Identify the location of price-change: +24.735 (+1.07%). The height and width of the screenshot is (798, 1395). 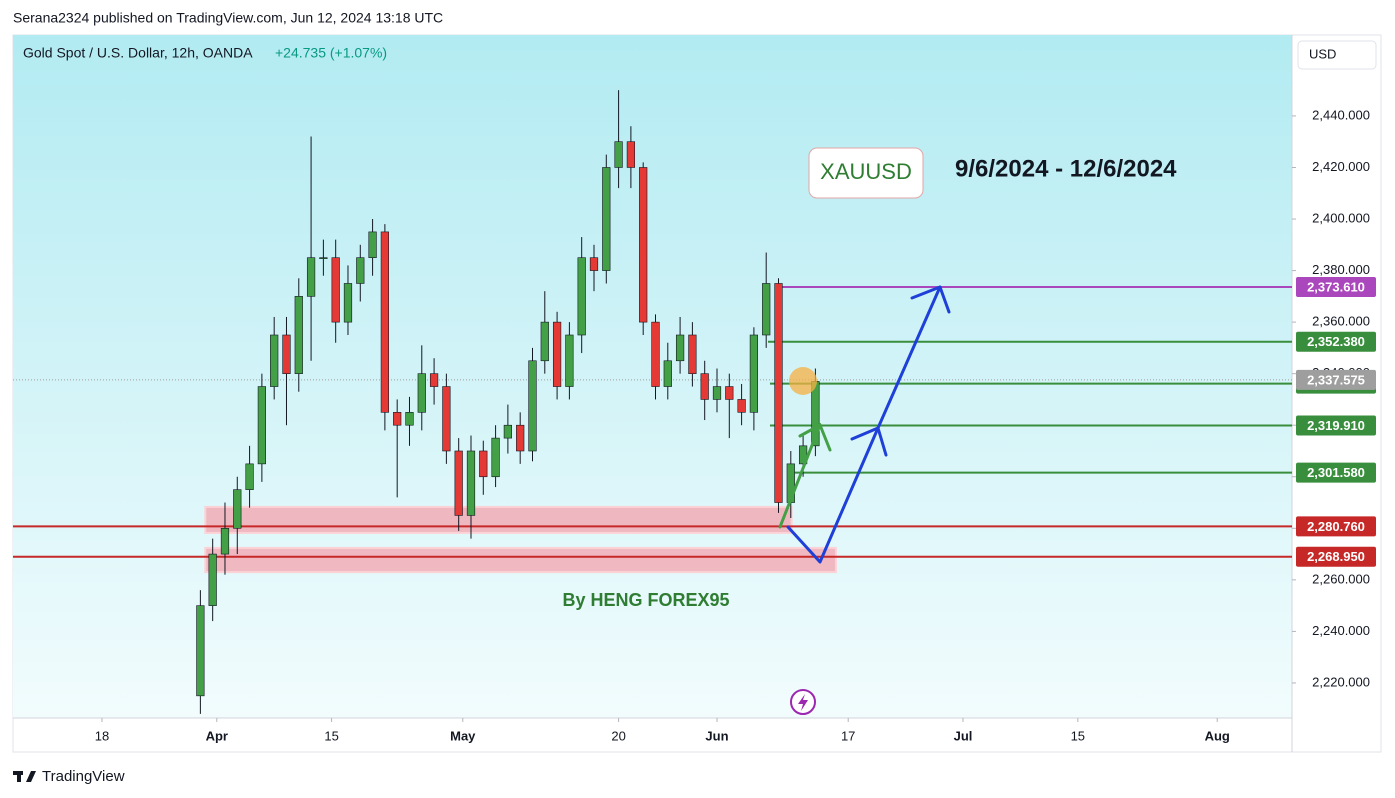
(331, 53).